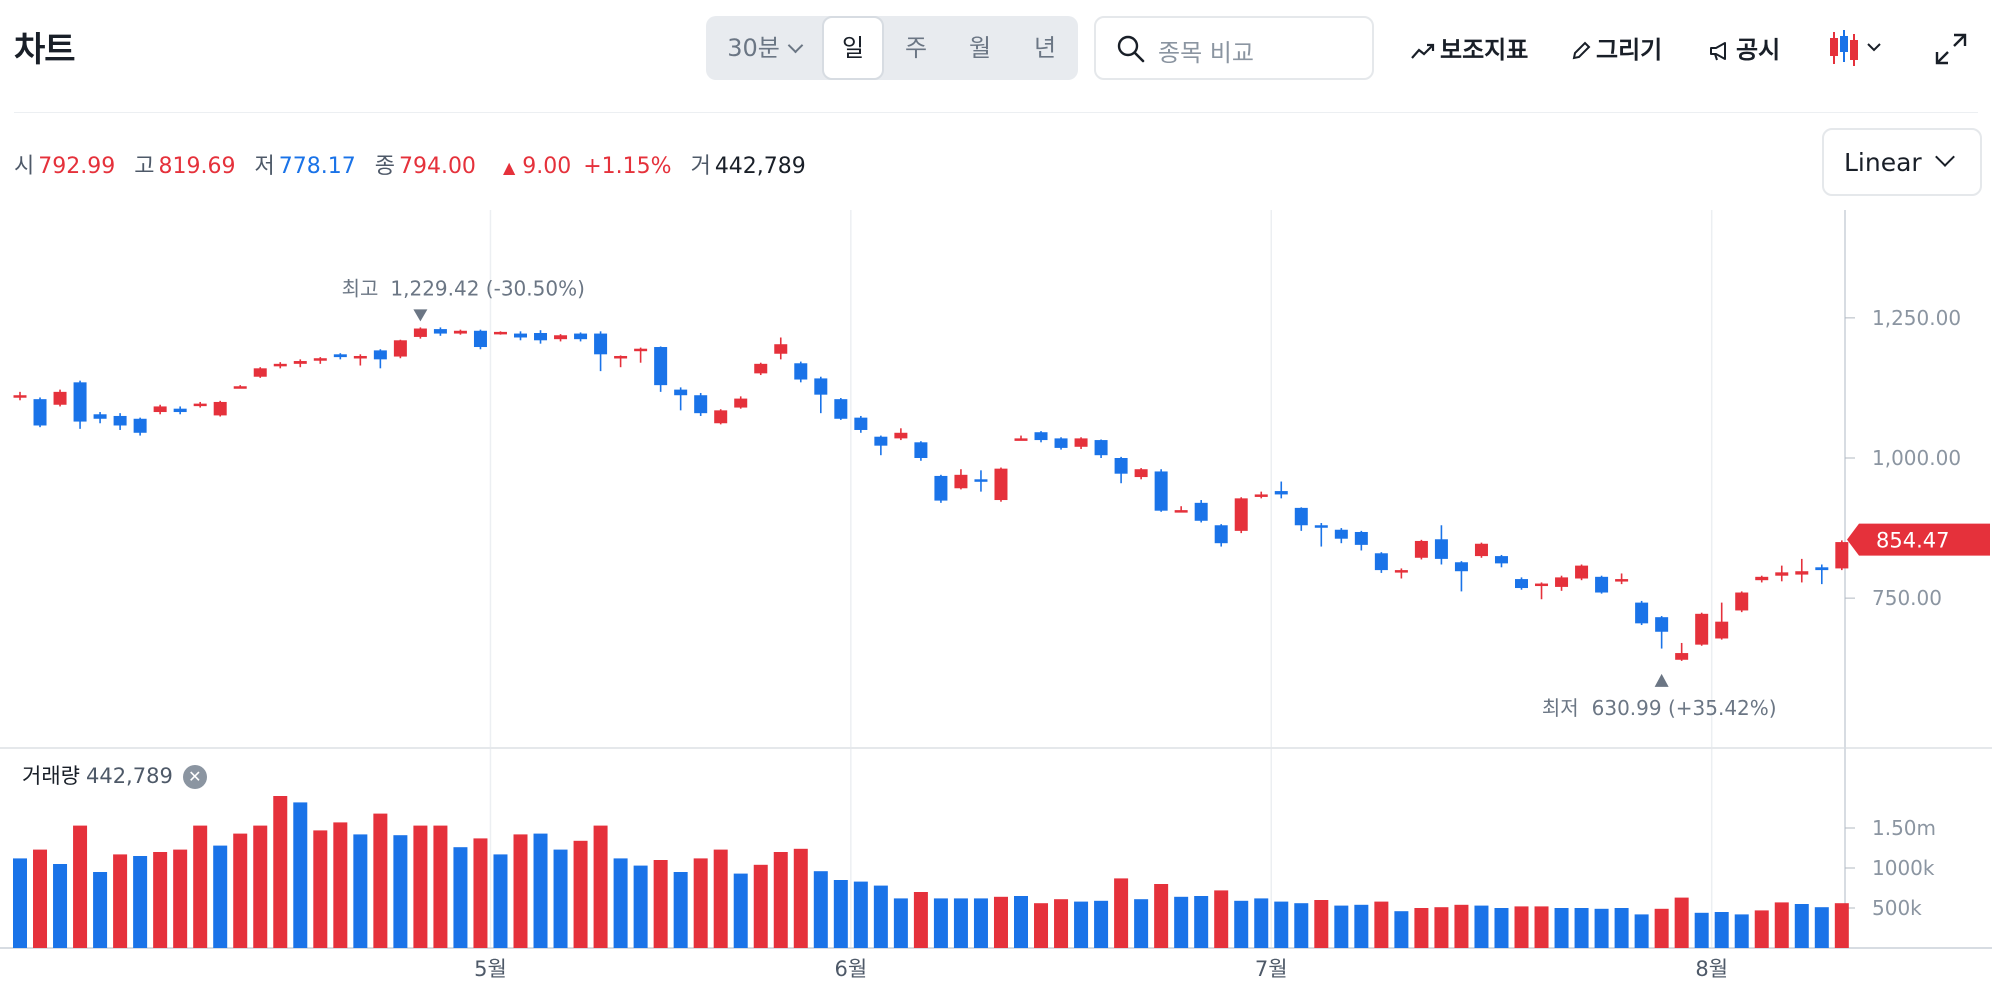 The image size is (1992, 1006). Describe the element at coordinates (1951, 49) in the screenshot. I see `expand-icon` at that location.